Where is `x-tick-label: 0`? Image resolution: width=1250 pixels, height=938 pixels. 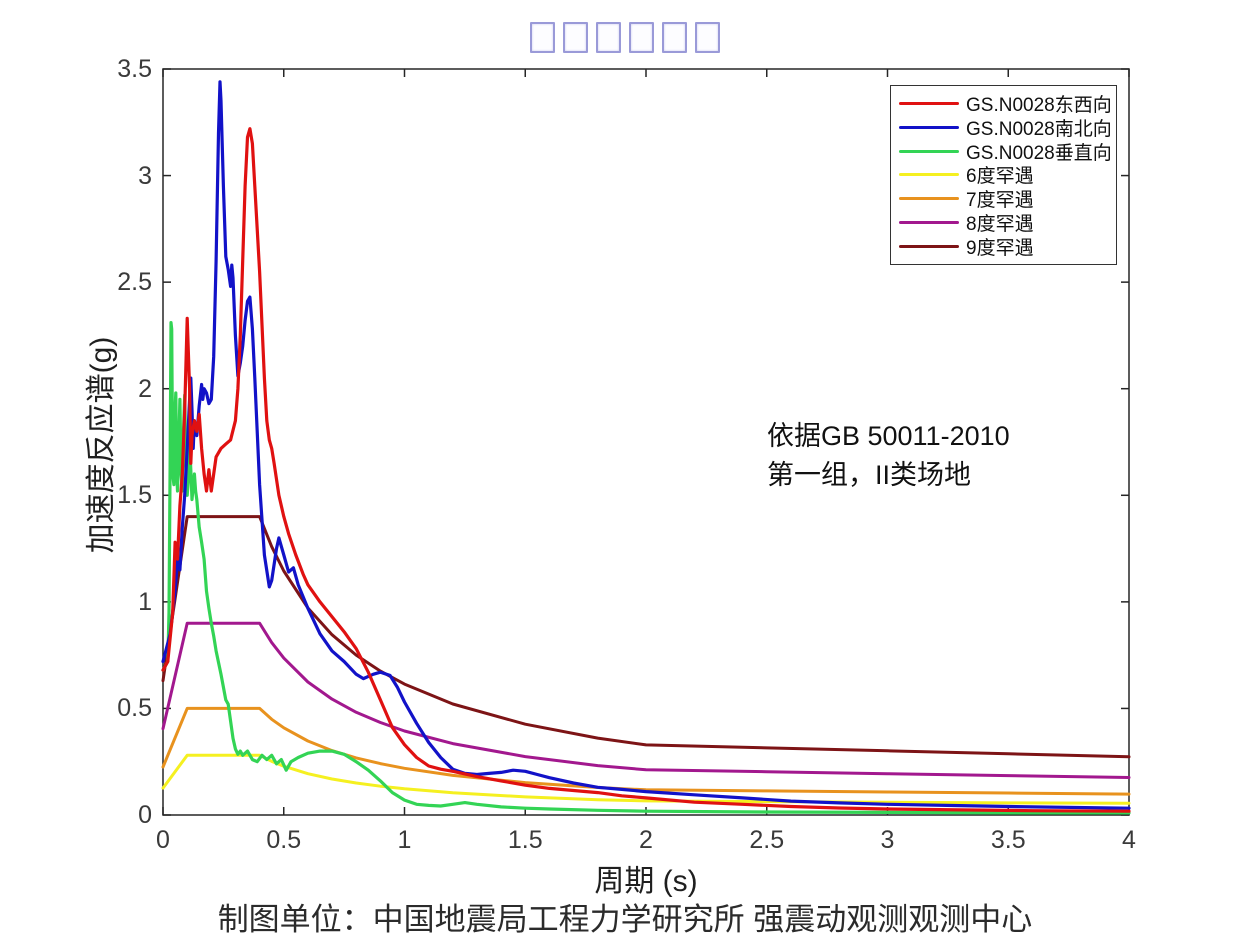
x-tick-label: 0 is located at coordinates (163, 840).